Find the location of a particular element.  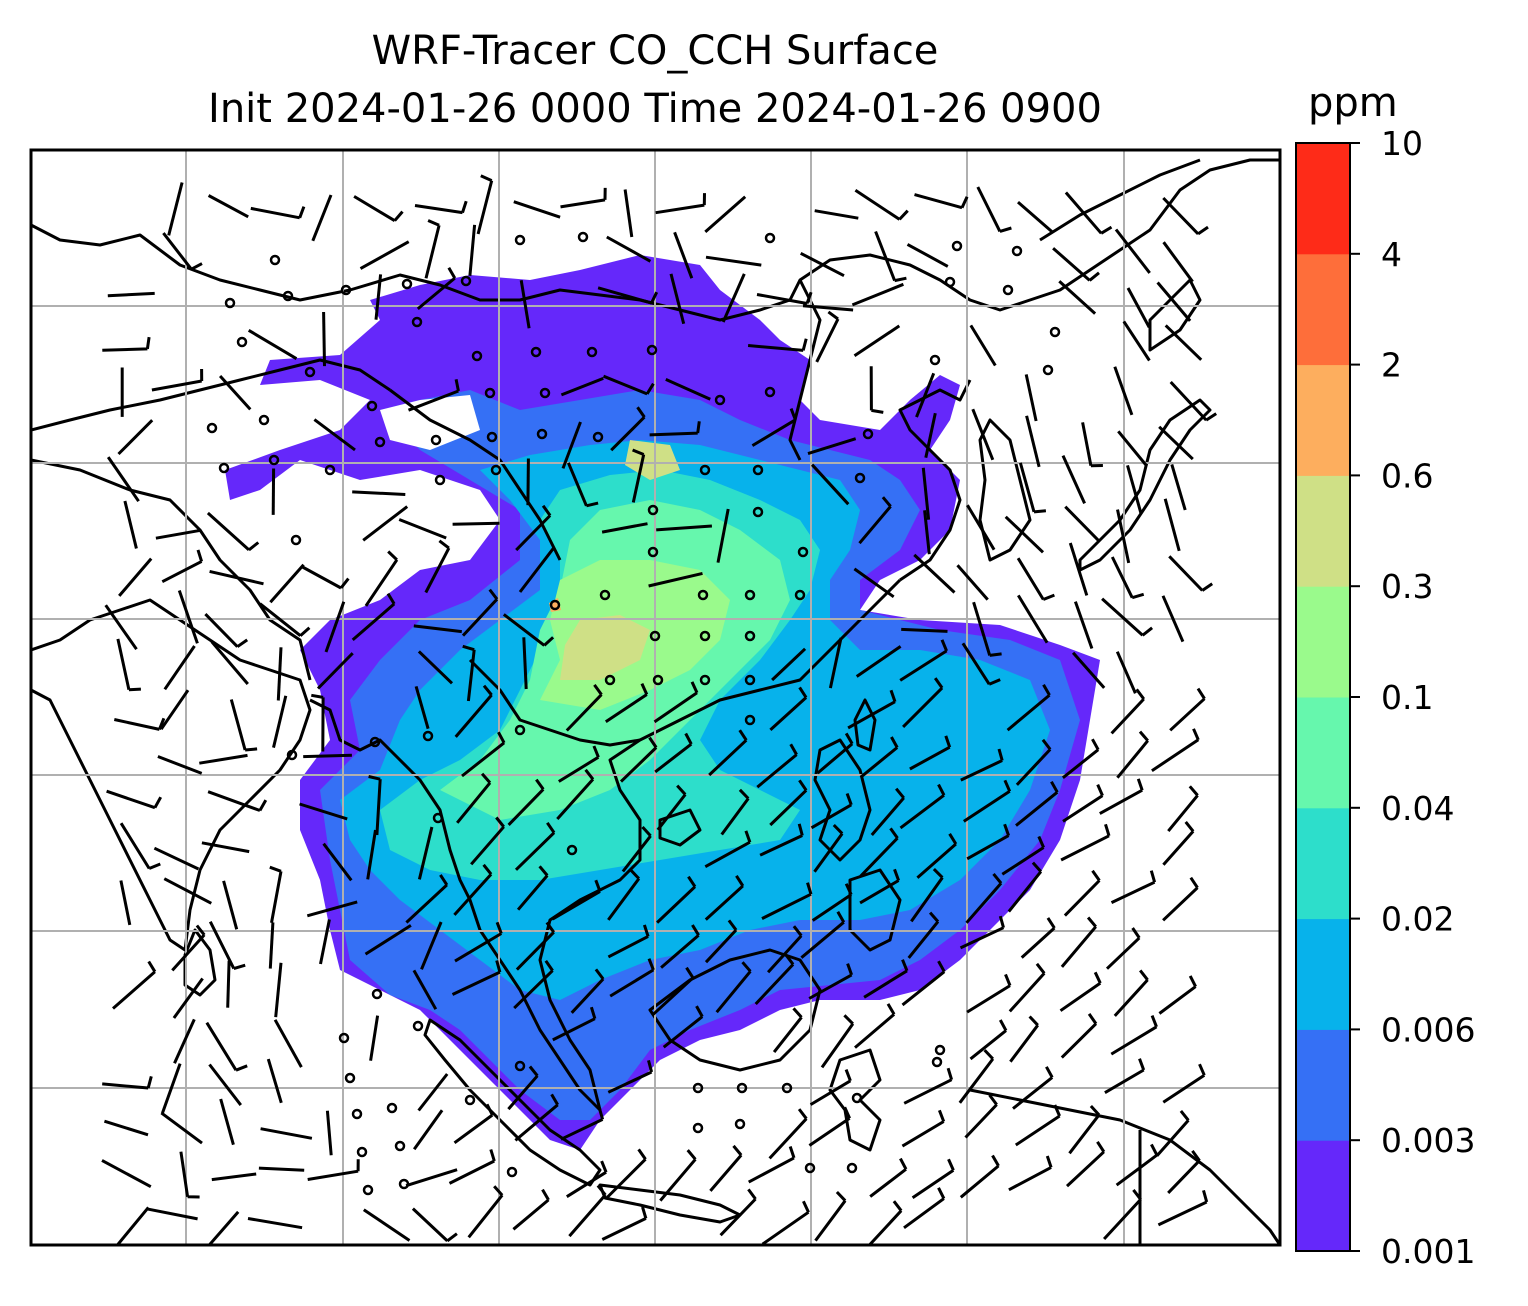

colorbar-tick-label: 0.6 is located at coordinates (1407, 475).